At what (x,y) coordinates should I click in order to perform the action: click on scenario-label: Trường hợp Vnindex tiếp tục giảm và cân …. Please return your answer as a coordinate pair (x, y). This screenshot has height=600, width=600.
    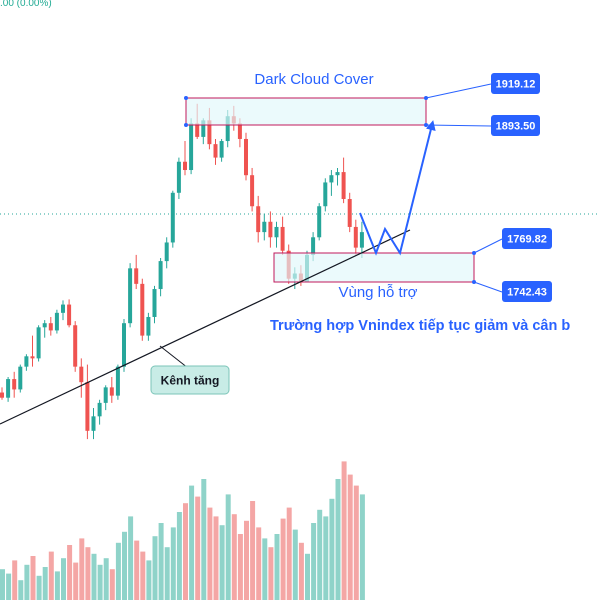
    Looking at the image, I should click on (420, 326).